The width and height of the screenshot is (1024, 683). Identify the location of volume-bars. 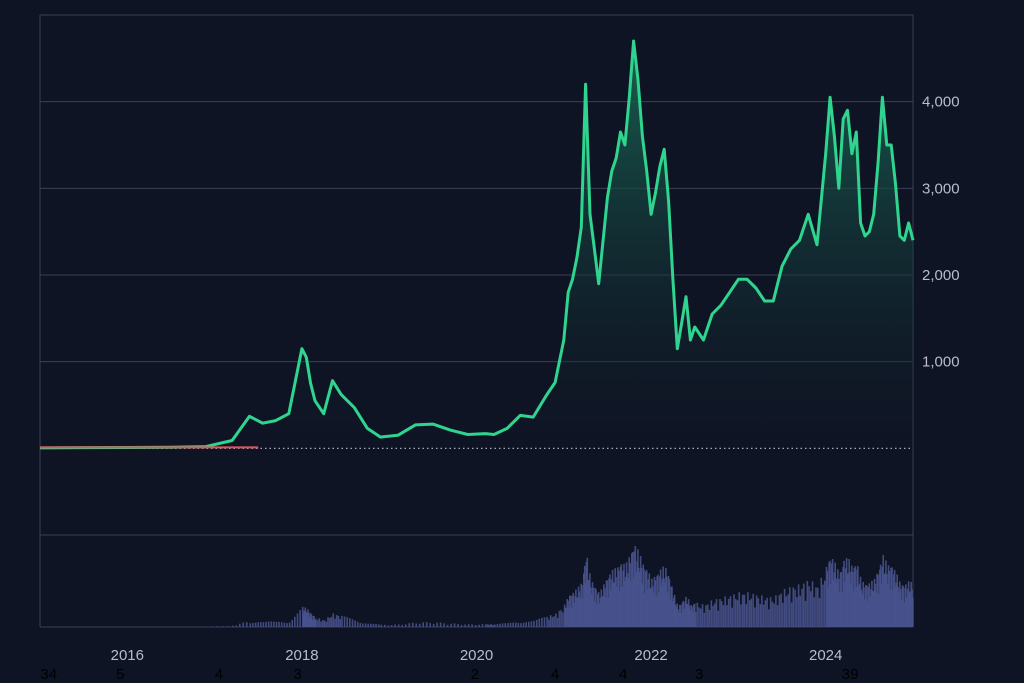
(477, 586).